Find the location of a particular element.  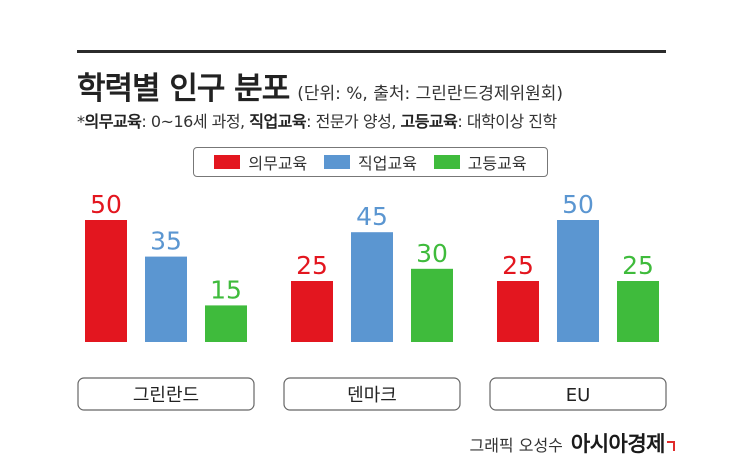

legend-swatch-blue is located at coordinates (337, 162).